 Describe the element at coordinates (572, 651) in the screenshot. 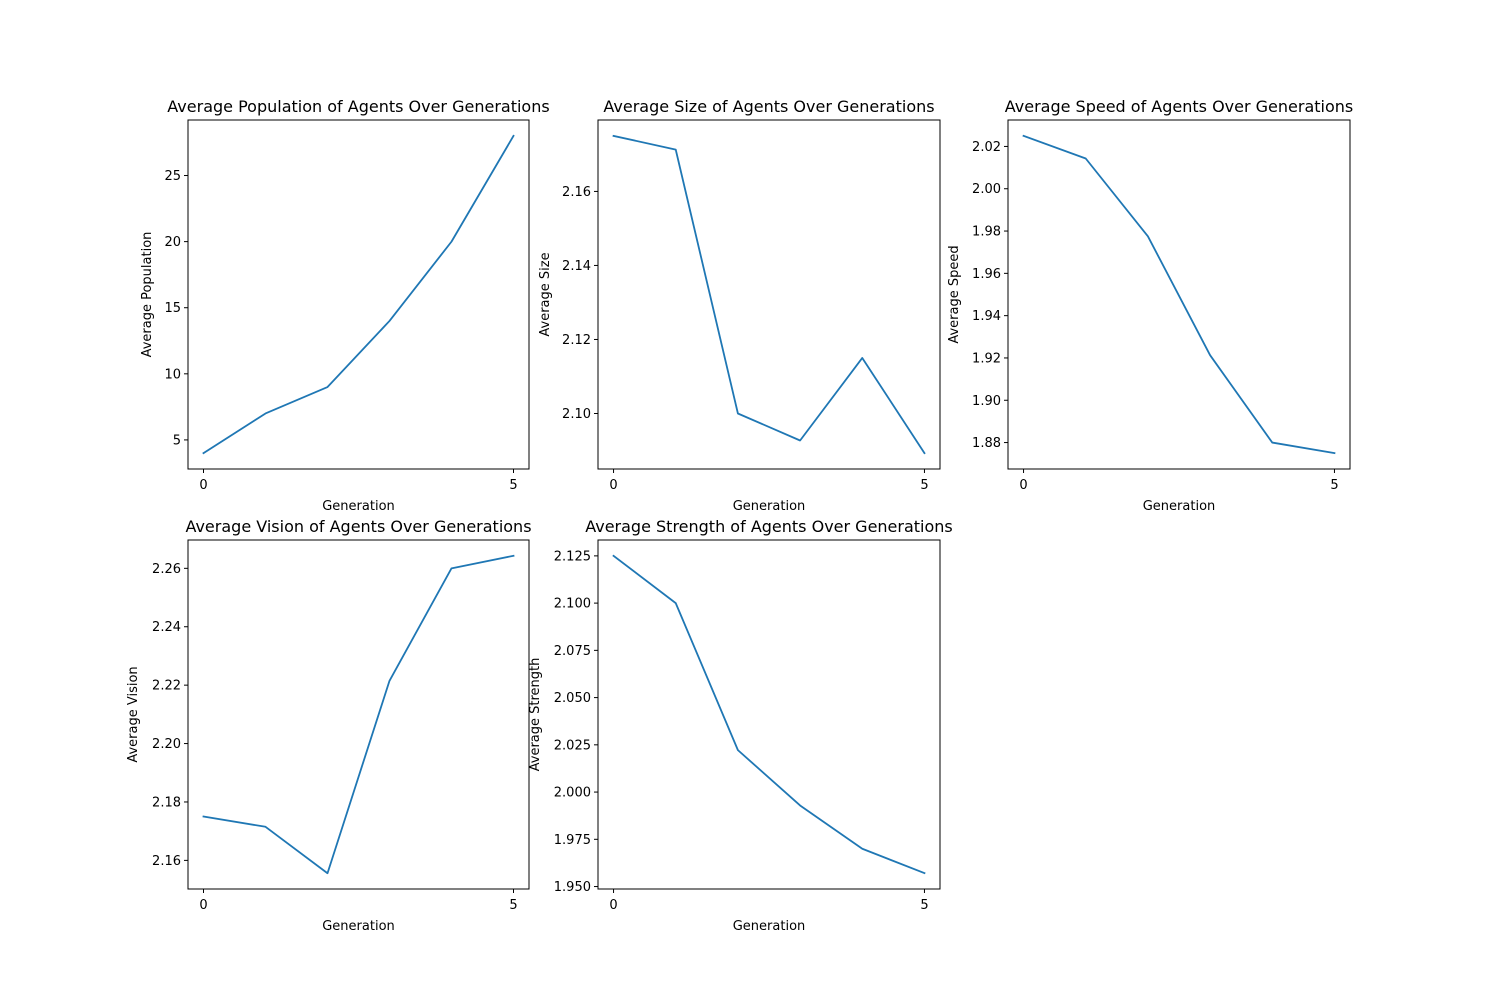

I see `y-tick-label: 2.075` at that location.